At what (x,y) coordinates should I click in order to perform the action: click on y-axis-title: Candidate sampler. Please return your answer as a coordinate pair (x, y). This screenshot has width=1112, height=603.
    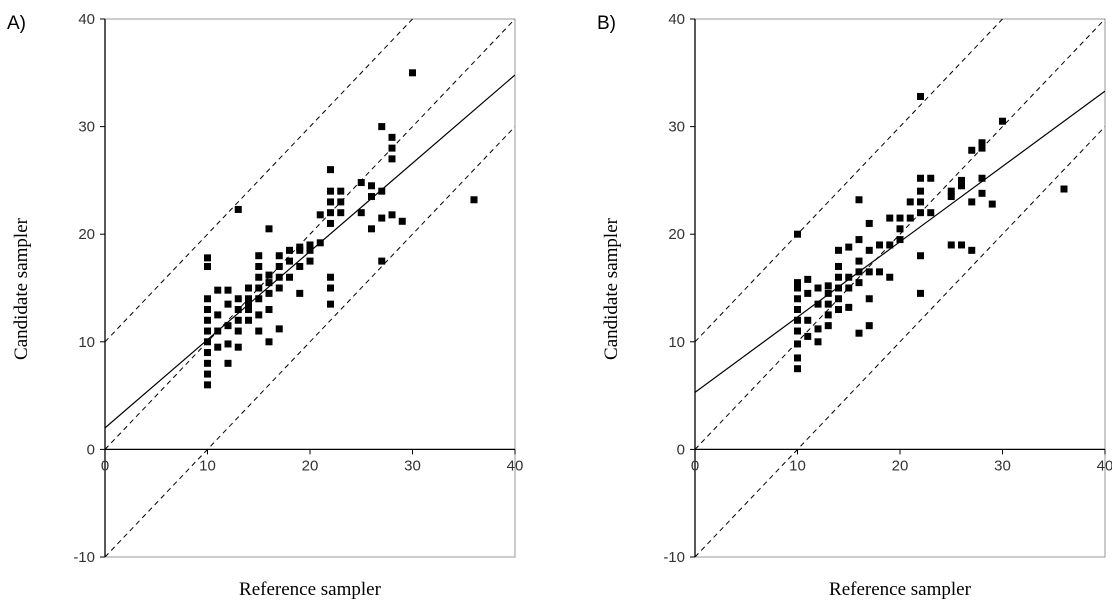
    Looking at the image, I should click on (611, 288).